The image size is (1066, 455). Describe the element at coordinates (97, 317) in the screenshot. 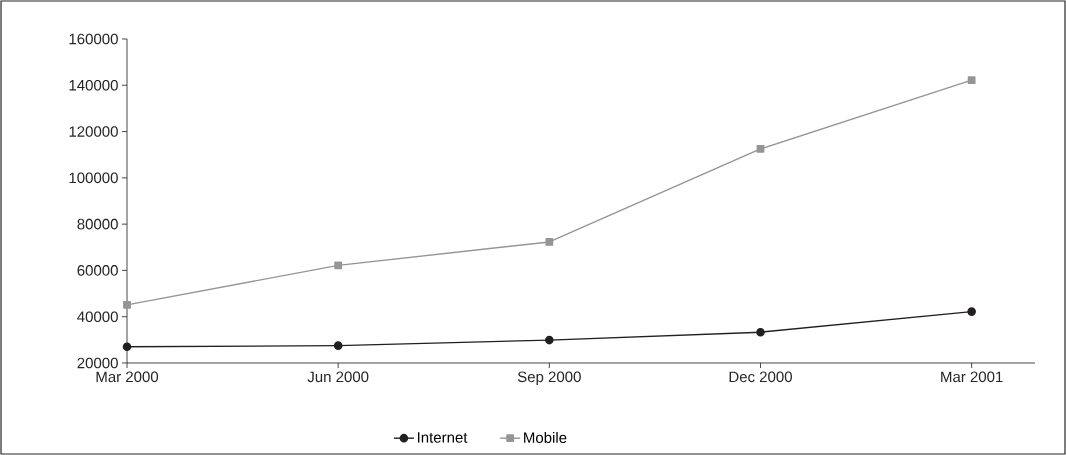

I see `y-tick-label: 40000` at that location.